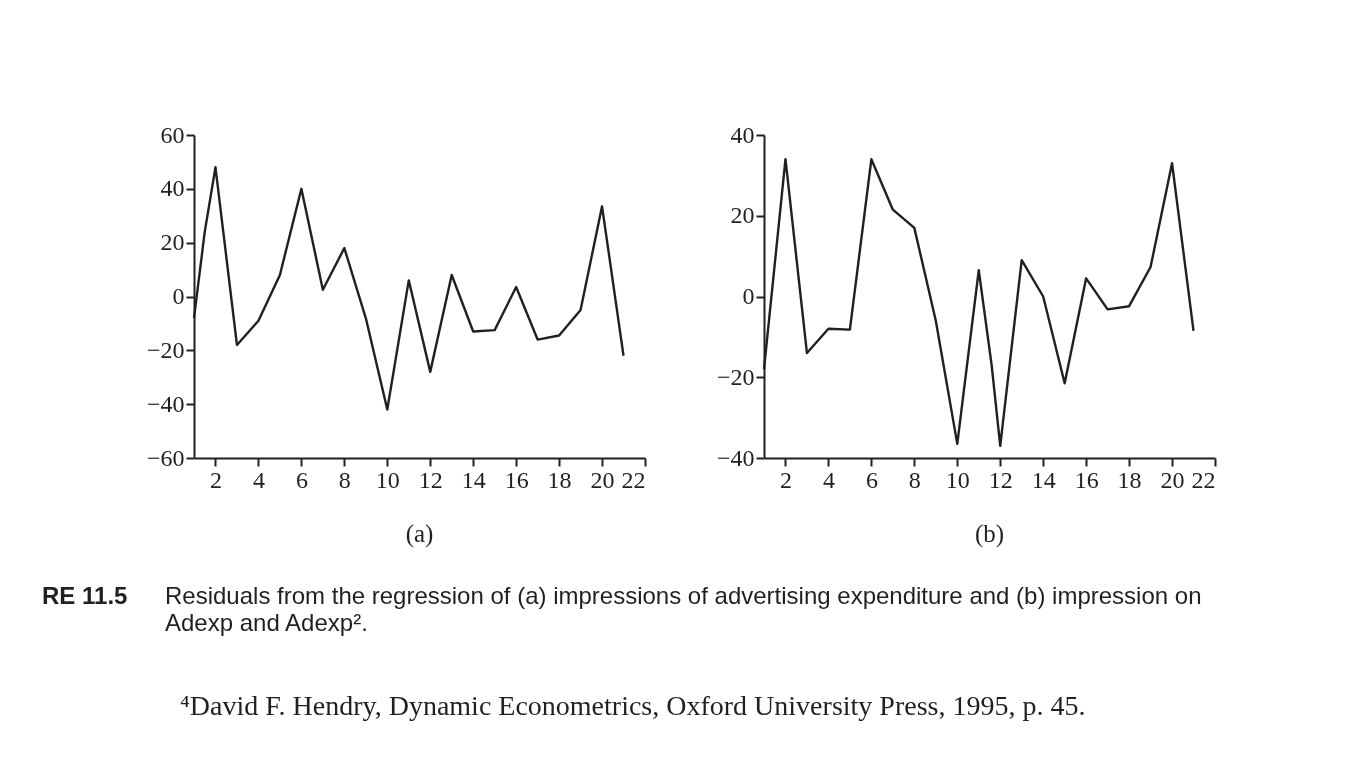  I want to click on y-tick-label: 60, so click(172, 134).